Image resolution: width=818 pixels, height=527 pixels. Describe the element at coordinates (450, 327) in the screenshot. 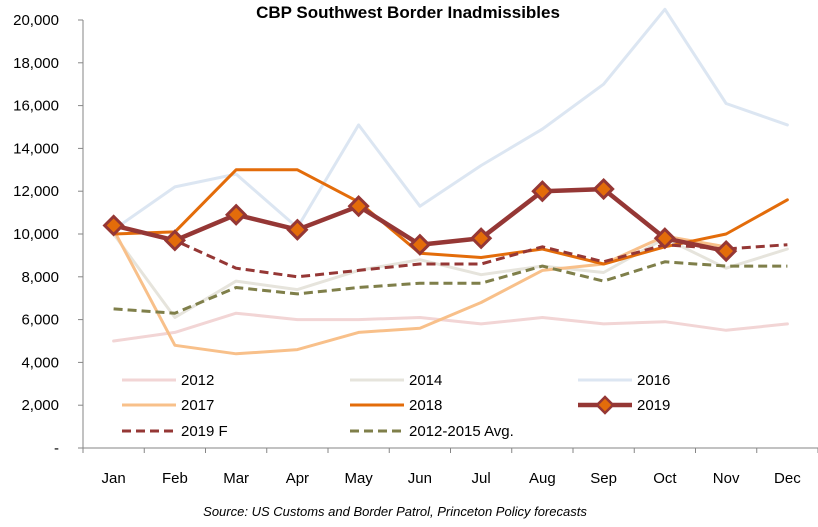

I see `series-line-2012` at that location.